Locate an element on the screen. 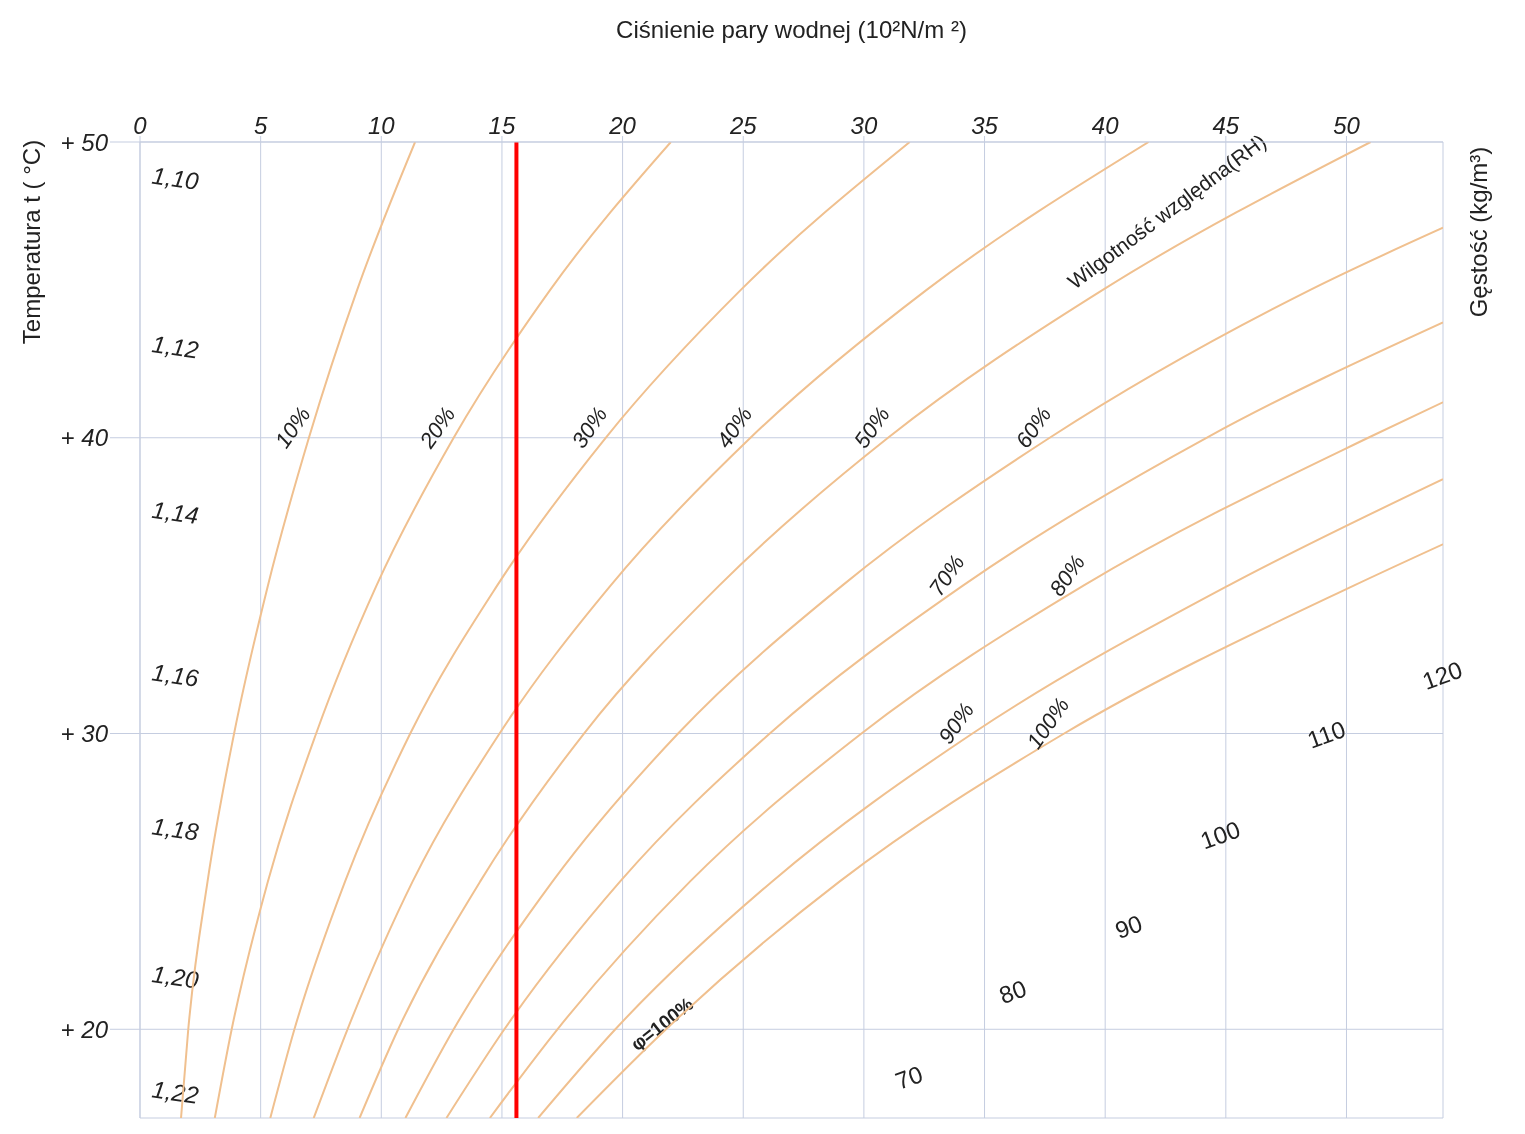 Image resolution: width=1525 pixels, height=1134 pixels. x-tick-label: 20 is located at coordinates (622, 125).